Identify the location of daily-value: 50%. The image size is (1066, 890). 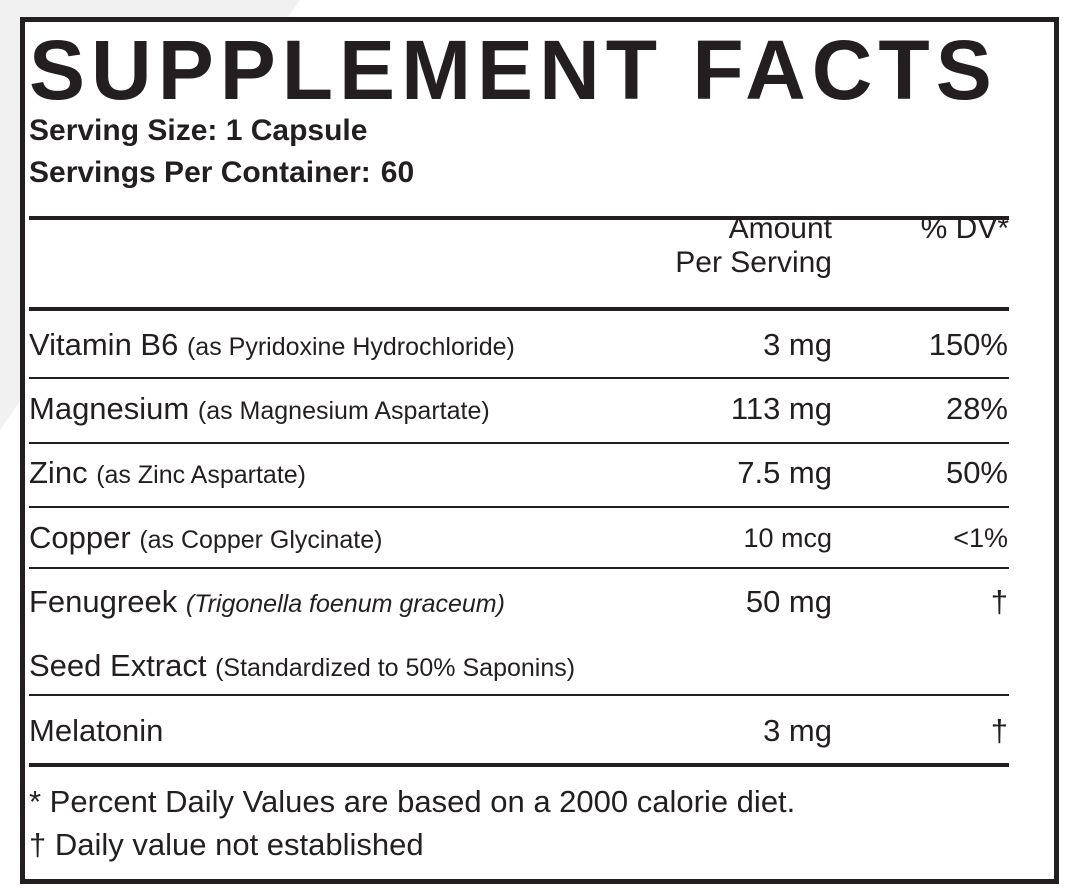
(976, 472).